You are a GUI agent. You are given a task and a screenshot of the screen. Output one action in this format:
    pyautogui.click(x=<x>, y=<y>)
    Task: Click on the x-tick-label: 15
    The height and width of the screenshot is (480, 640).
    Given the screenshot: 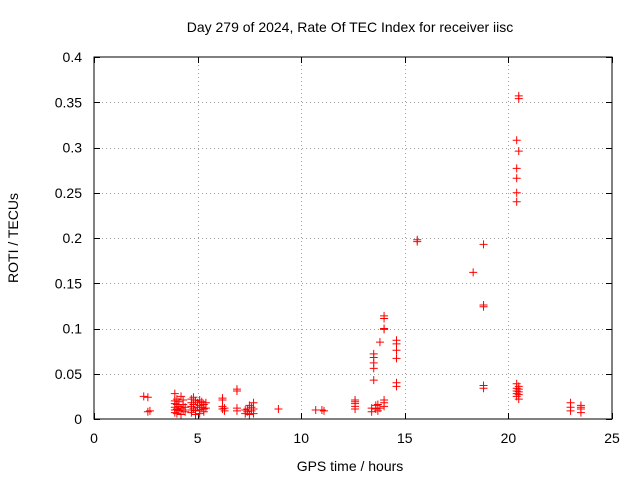 What is the action you would take?
    pyautogui.click(x=405, y=438)
    